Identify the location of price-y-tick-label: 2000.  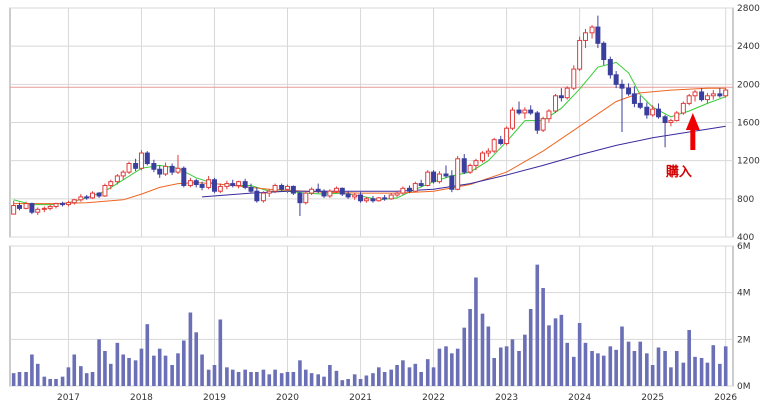
(748, 85).